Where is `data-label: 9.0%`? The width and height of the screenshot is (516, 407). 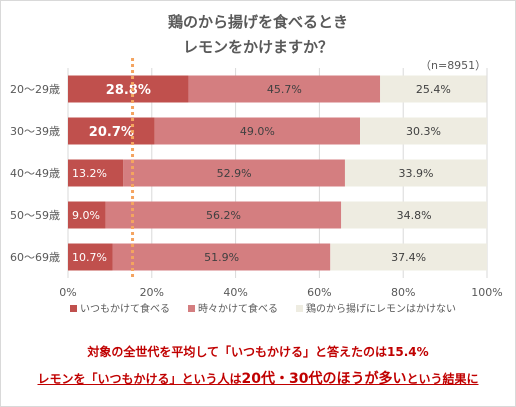 data-label: 9.0% is located at coordinates (86, 215).